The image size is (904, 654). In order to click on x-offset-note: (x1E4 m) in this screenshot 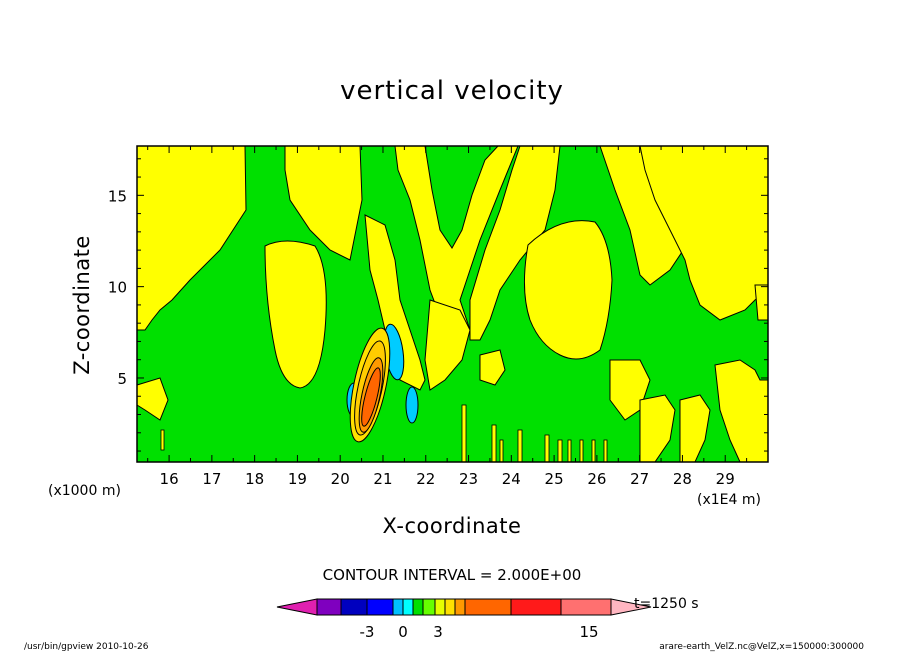, I will do `click(729, 500)`.